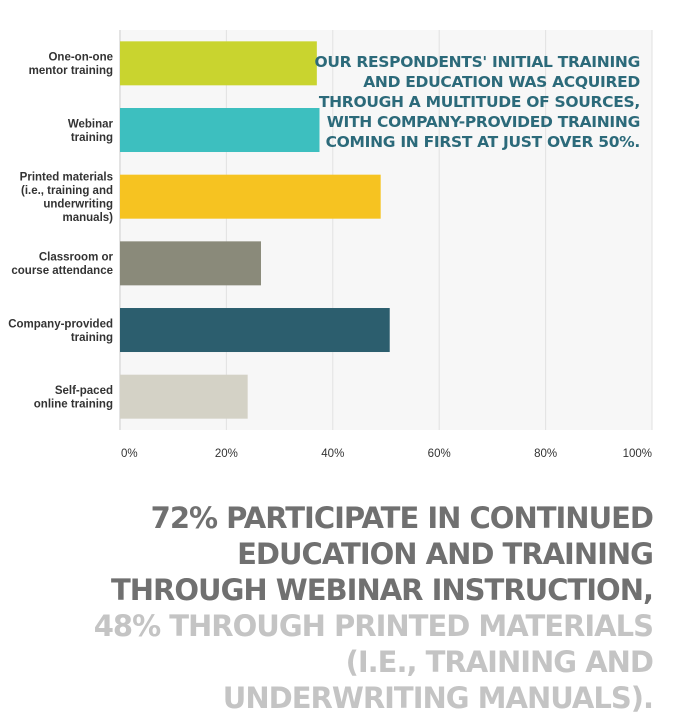 Image resolution: width=679 pixels, height=716 pixels. What do you see at coordinates (226, 454) in the screenshot?
I see `x-tick-label: 20%` at bounding box center [226, 454].